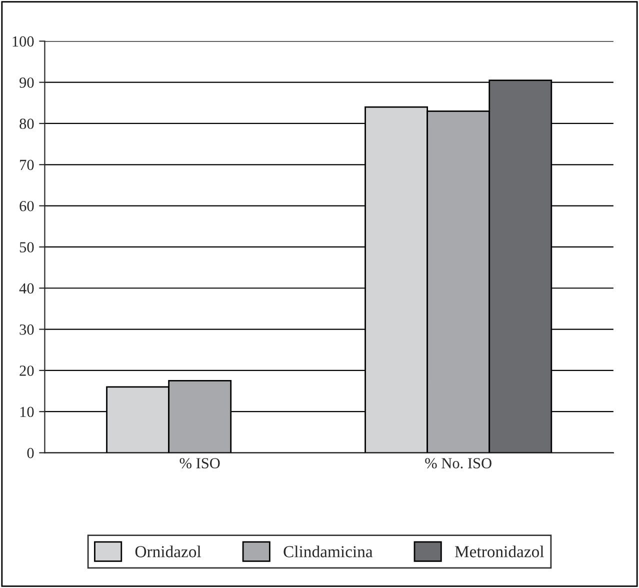 The width and height of the screenshot is (639, 588). I want to click on y-tick-label: 90, so click(27, 82).